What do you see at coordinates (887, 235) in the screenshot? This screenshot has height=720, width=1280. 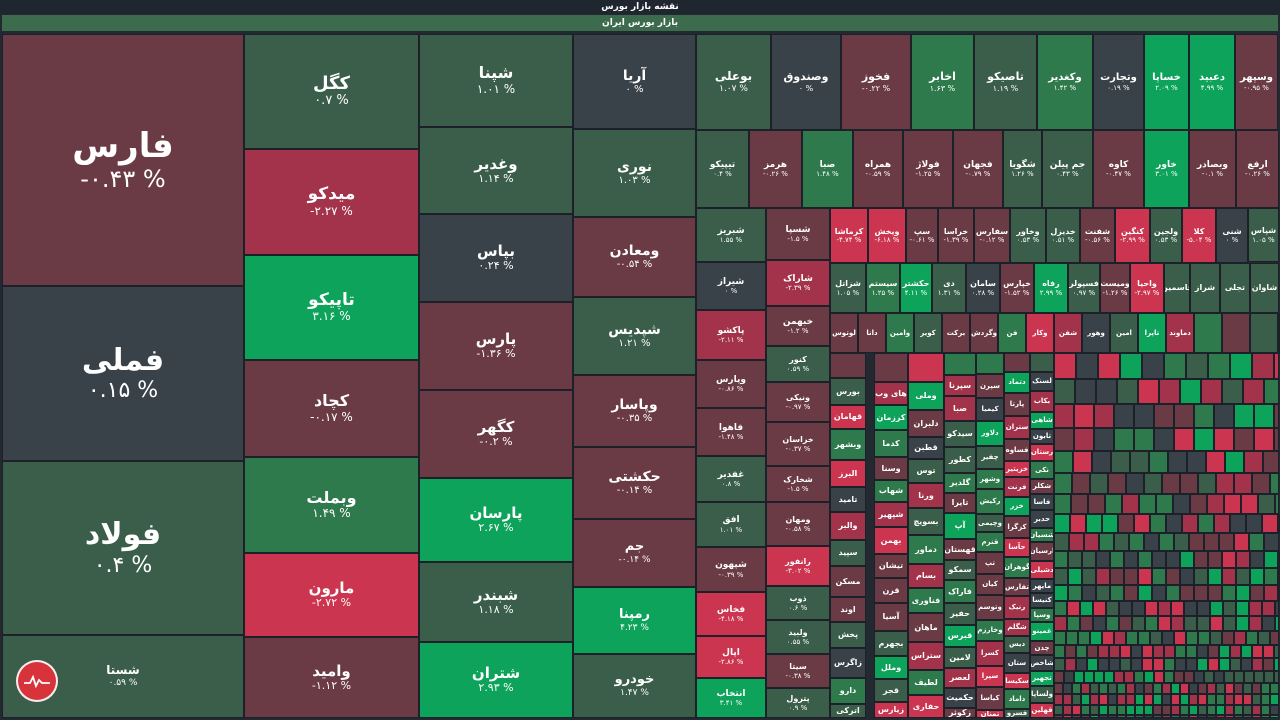 I see `stock-tile: ویخش -۶.۱۸ %` at bounding box center [887, 235].